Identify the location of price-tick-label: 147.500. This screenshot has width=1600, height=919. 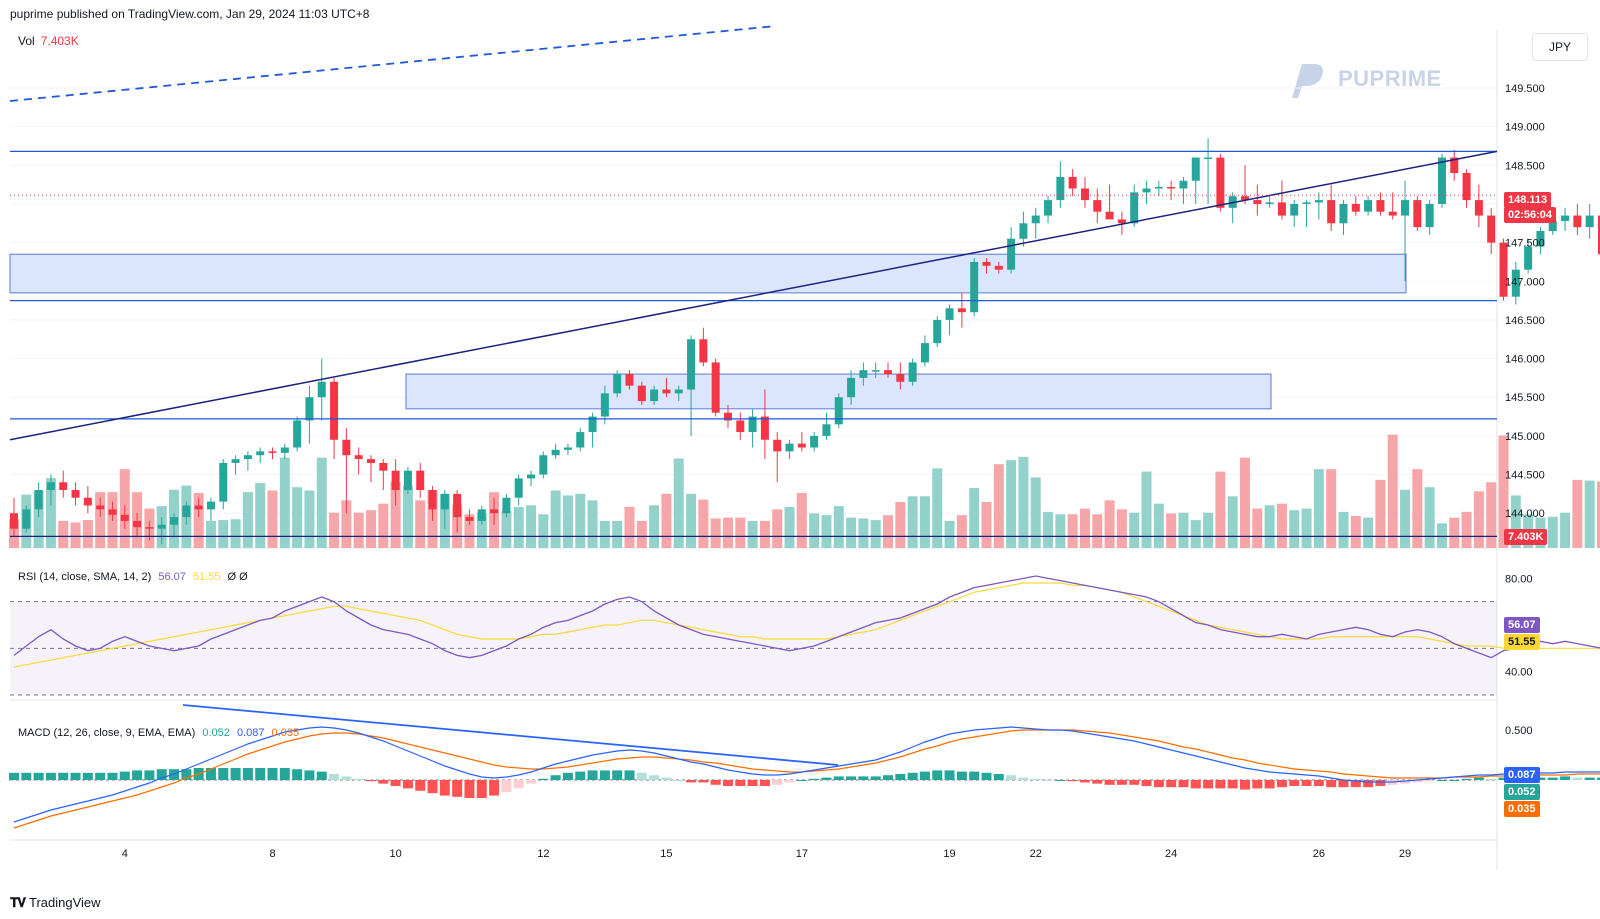
(1525, 244).